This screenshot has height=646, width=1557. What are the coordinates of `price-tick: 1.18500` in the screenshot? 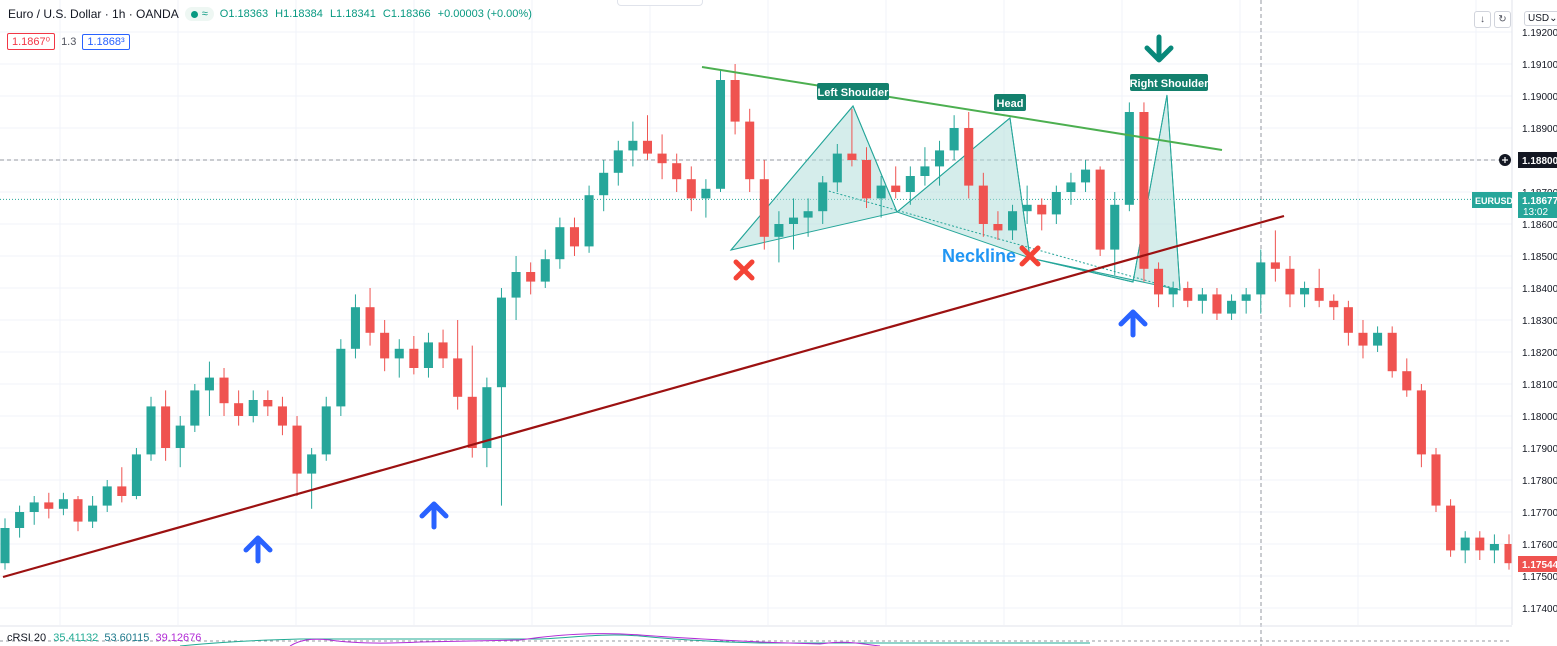 It's located at (1539, 257).